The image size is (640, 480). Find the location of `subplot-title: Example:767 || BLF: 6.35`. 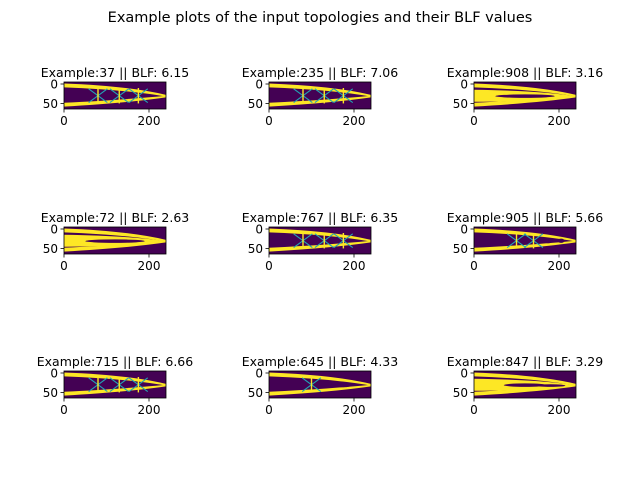

subplot-title: Example:767 || BLF: 6.35 is located at coordinates (320, 217).